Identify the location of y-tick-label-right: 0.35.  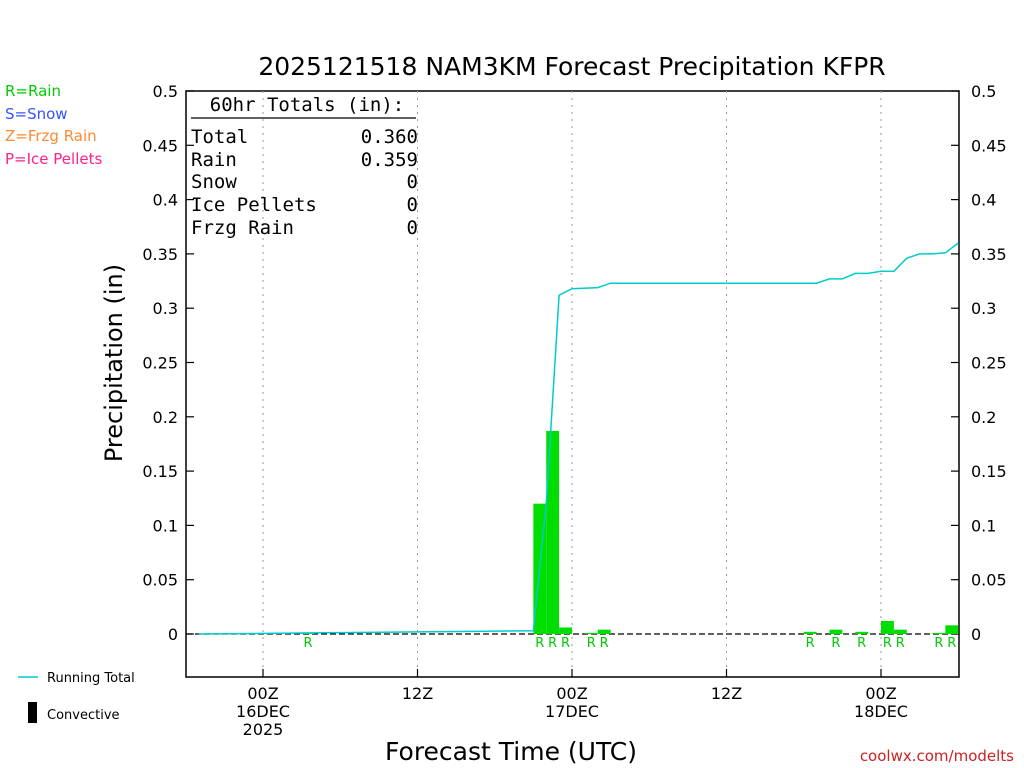
(989, 254).